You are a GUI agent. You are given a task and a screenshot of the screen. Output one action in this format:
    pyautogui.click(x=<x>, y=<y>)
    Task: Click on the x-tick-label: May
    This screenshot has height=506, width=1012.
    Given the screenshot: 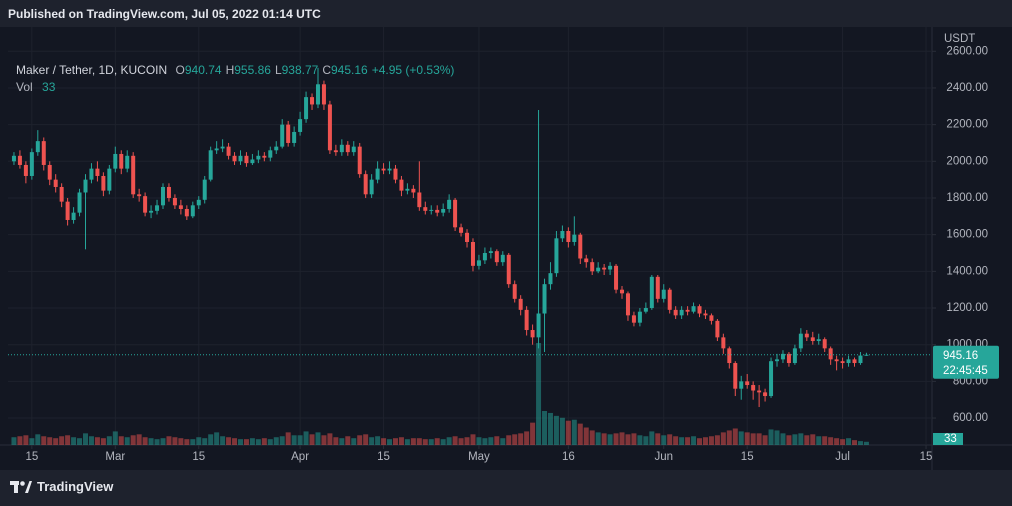 What is the action you would take?
    pyautogui.click(x=479, y=457)
    